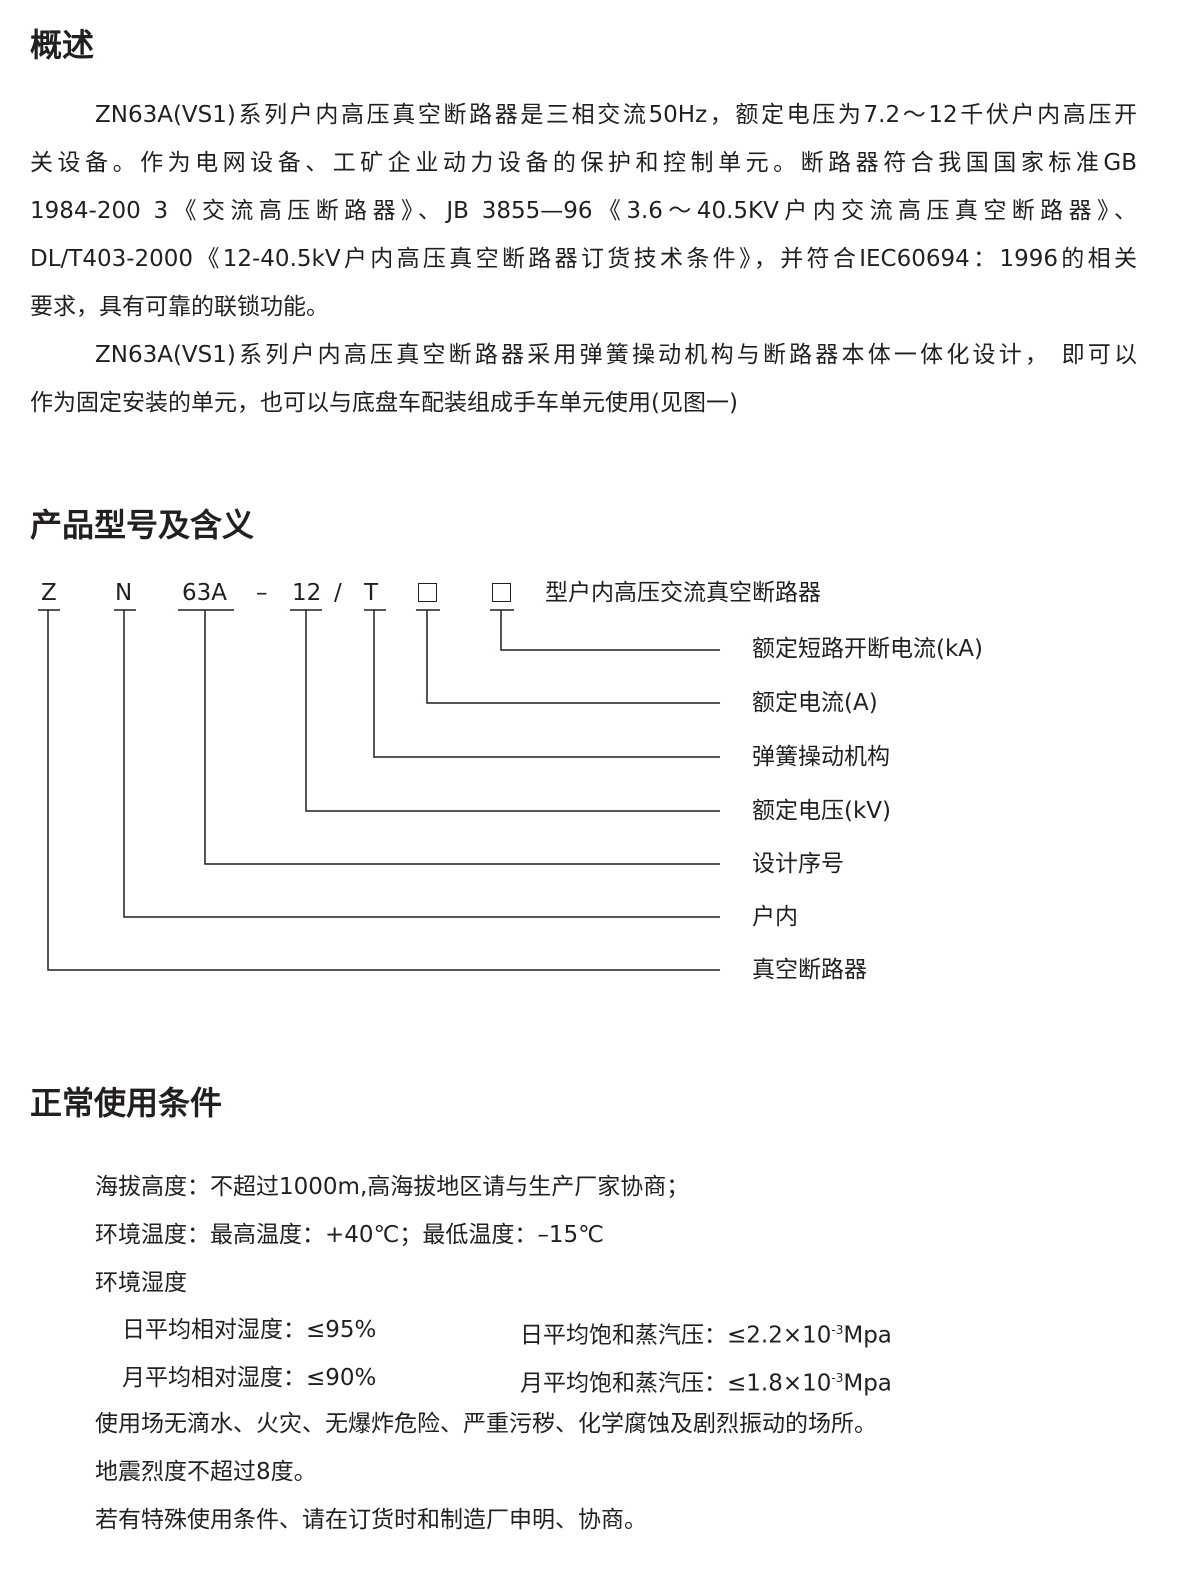 The image size is (1200, 1589). What do you see at coordinates (501, 592) in the screenshot?
I see `placeholder-box-breaking` at bounding box center [501, 592].